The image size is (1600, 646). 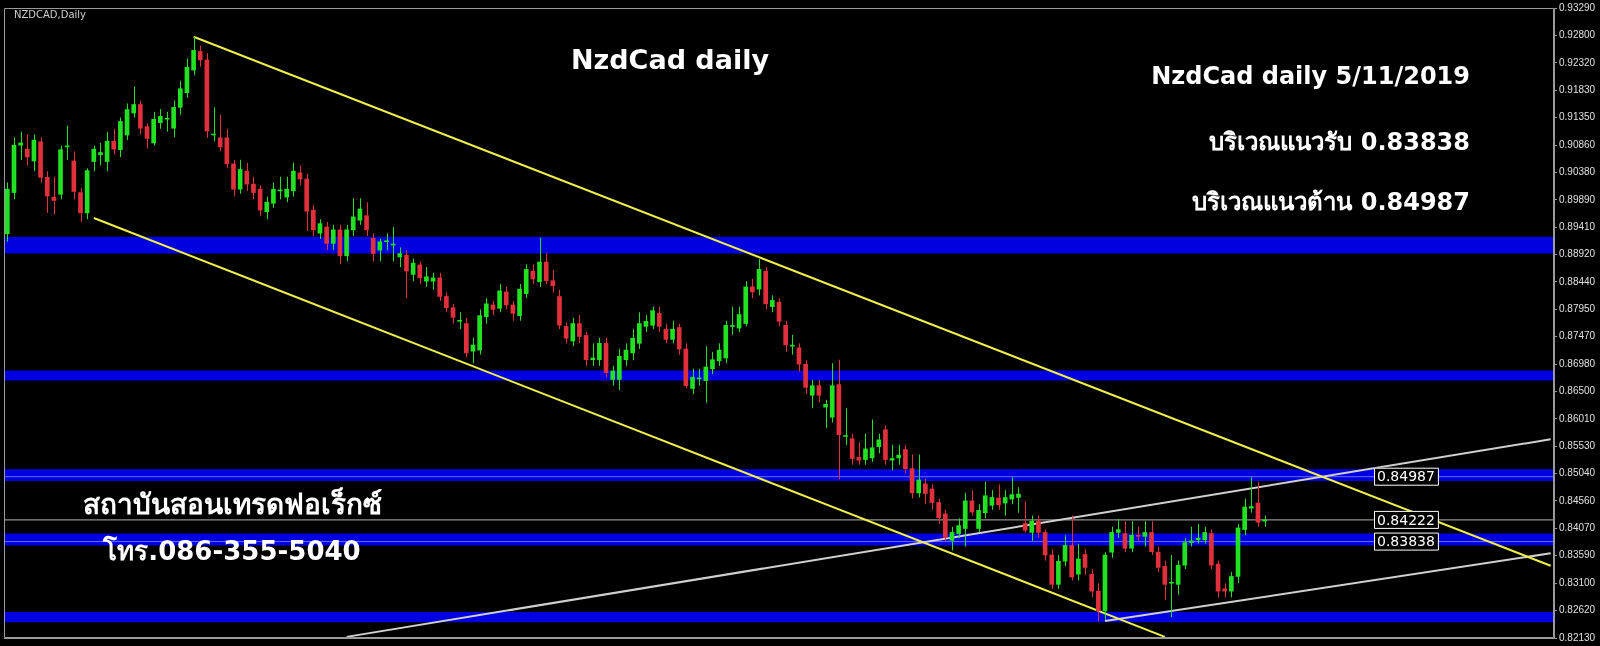 I want to click on y-tick-label: 0.86980, so click(x=1577, y=363).